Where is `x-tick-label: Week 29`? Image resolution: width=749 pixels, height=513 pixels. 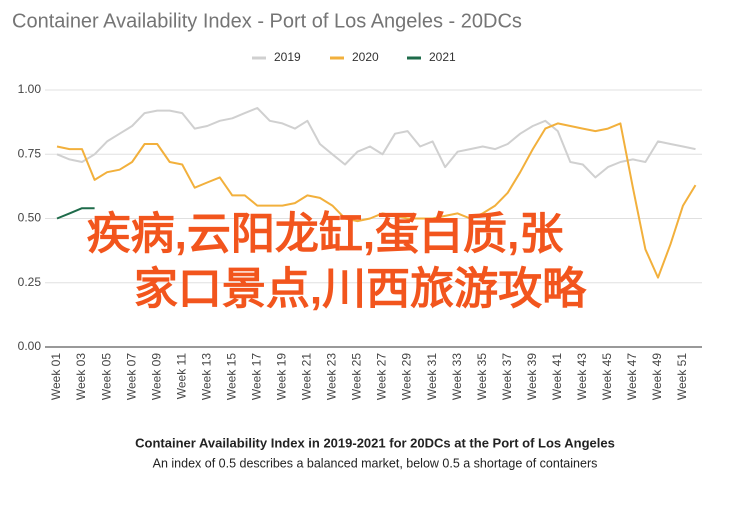 x-tick-label: Week 29 is located at coordinates (407, 376).